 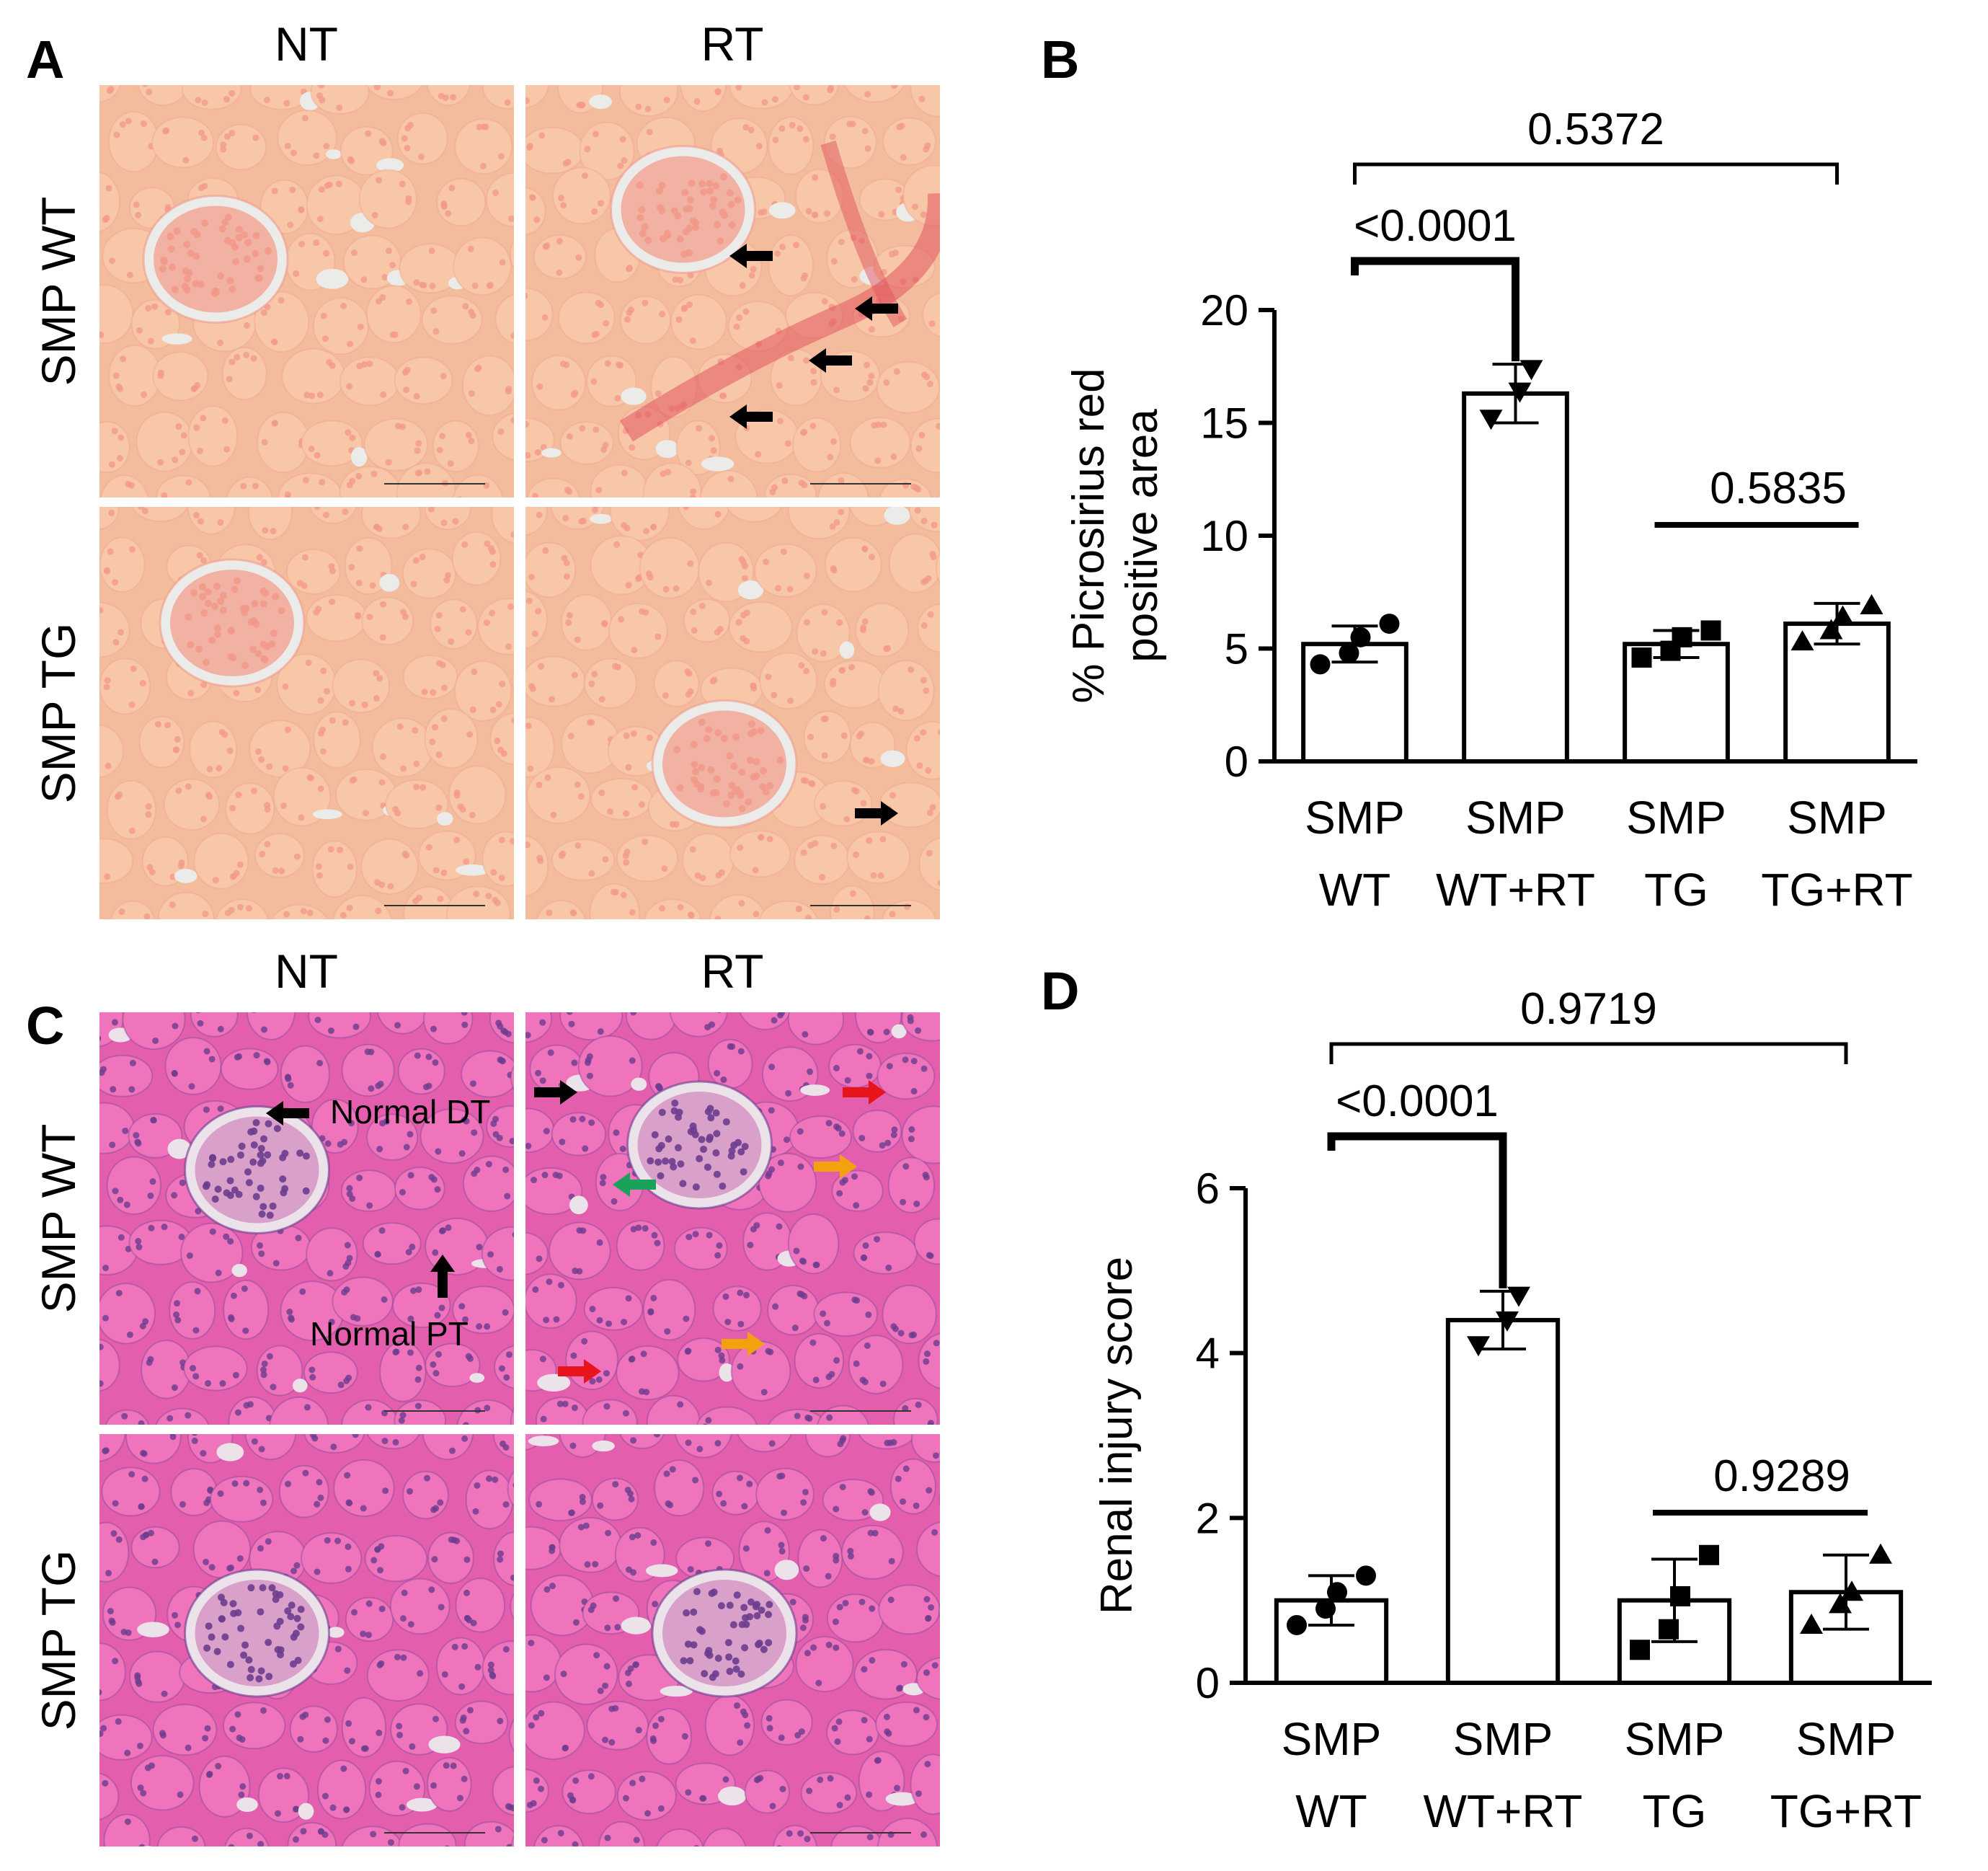 I want to click on x-tick-label: SMP, so click(x=1503, y=1739).